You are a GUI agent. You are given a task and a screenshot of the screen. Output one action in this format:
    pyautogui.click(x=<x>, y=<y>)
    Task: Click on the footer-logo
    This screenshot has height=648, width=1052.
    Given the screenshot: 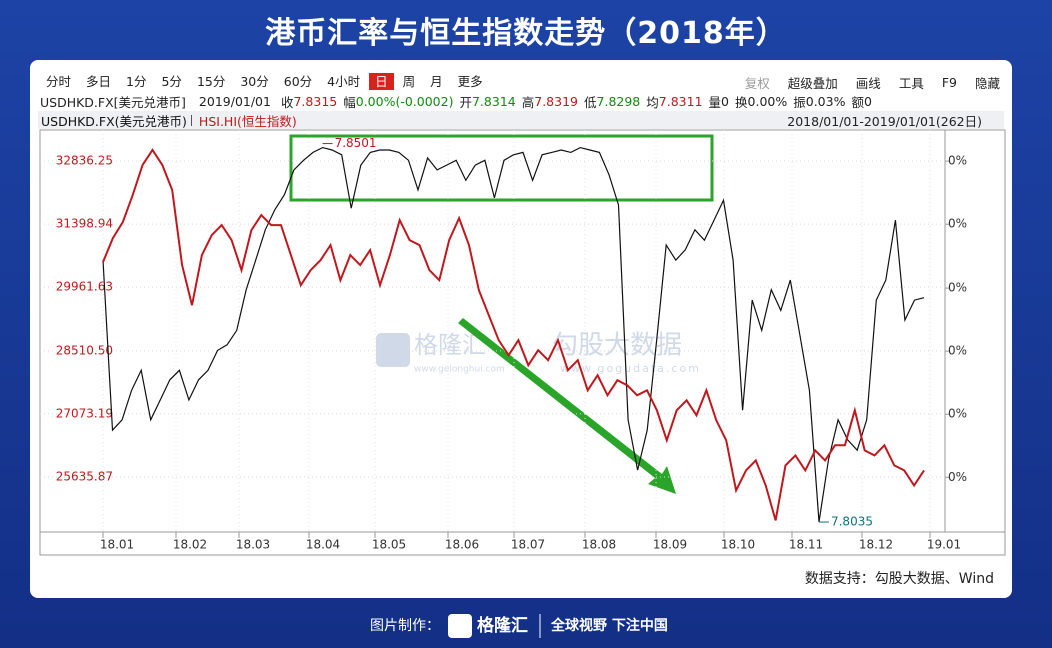 What is the action you would take?
    pyautogui.click(x=460, y=626)
    